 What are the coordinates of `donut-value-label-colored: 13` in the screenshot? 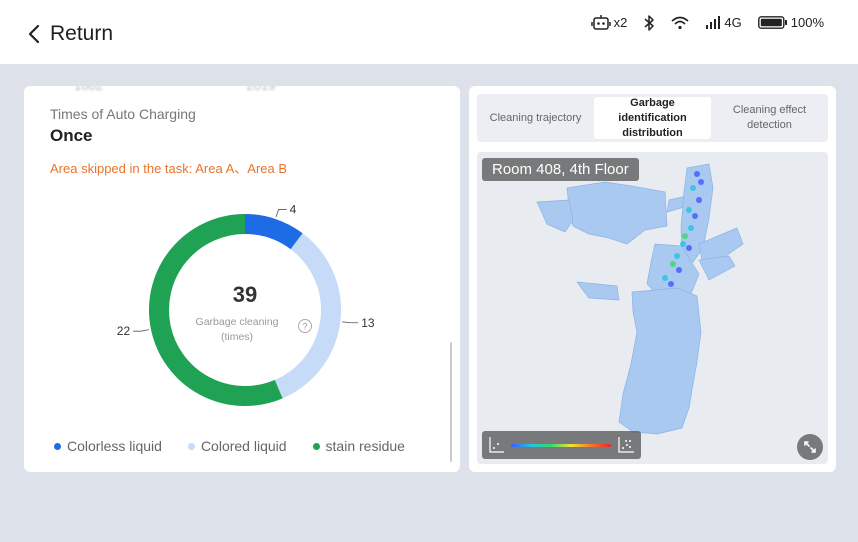 It's located at (368, 323).